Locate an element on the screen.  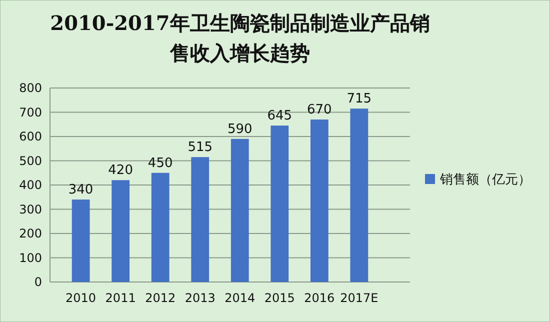
data-label: 420 is located at coordinates (120, 170).